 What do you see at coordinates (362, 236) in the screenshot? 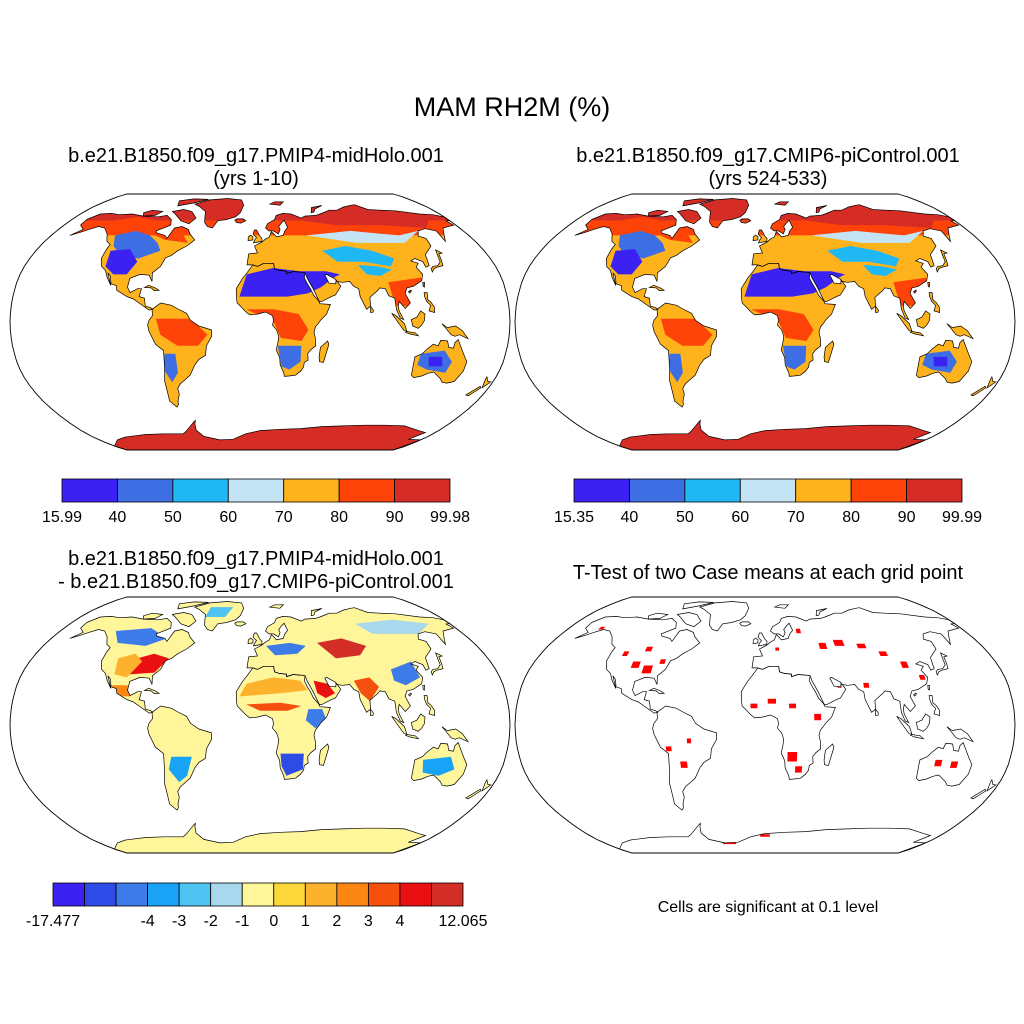
I see `rh-siberia-lightblue` at bounding box center [362, 236].